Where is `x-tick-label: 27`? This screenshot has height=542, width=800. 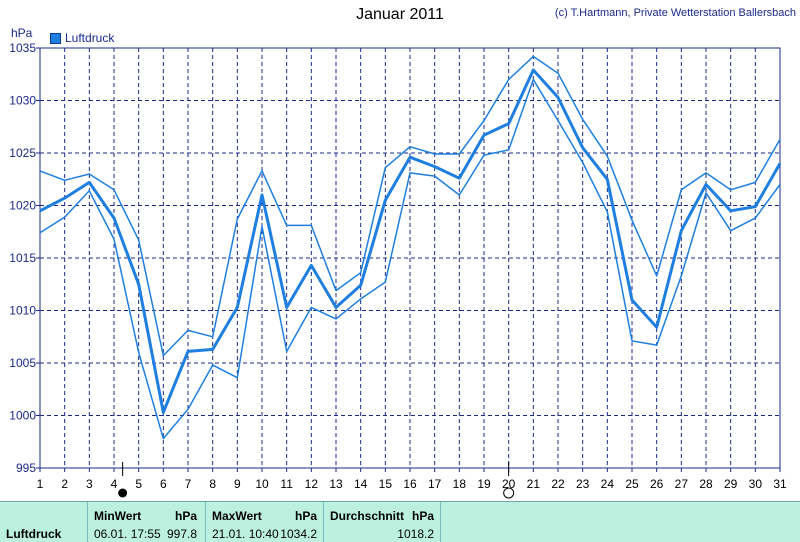 x-tick-label: 27 is located at coordinates (682, 484).